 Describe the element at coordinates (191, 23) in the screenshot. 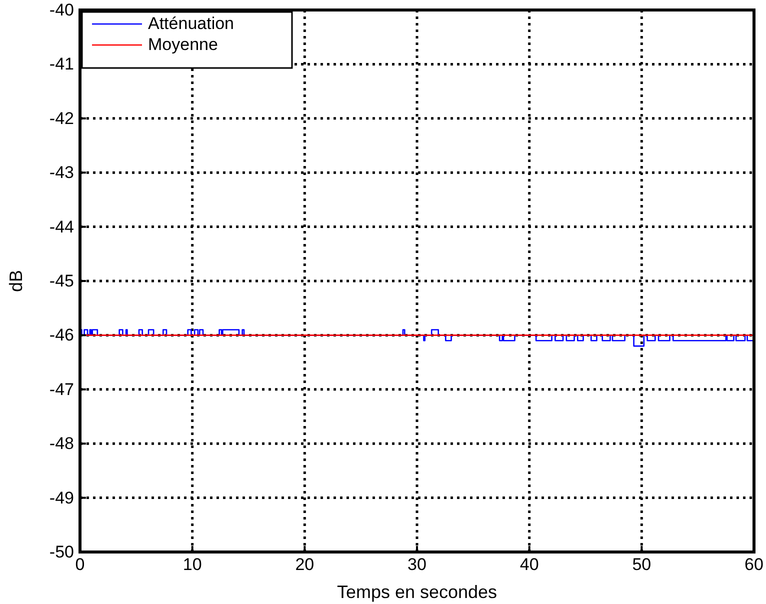

I see `legend-label: Atténuation` at that location.